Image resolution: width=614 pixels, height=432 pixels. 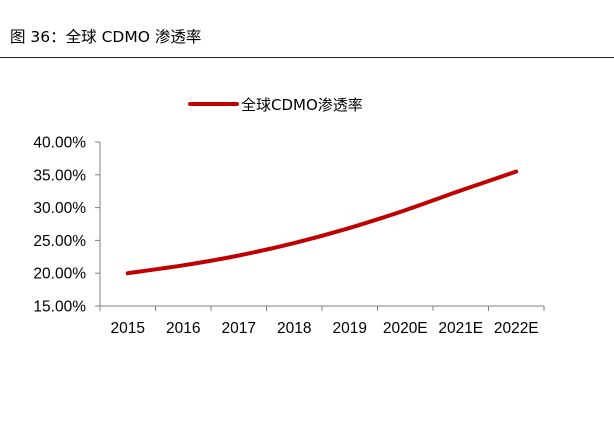 What do you see at coordinates (322, 321) in the screenshot?
I see `x-axis: 2015 2016 2017 2018 2019 2020E 2021E 2022E` at bounding box center [322, 321].